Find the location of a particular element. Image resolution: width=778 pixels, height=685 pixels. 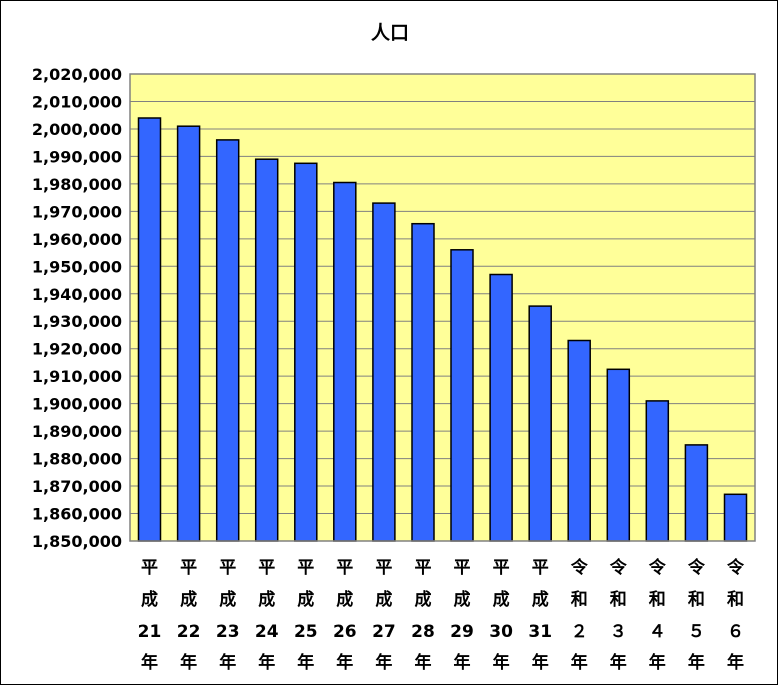

x-category-label: 令和 ２ 年 is located at coordinates (580, 615).